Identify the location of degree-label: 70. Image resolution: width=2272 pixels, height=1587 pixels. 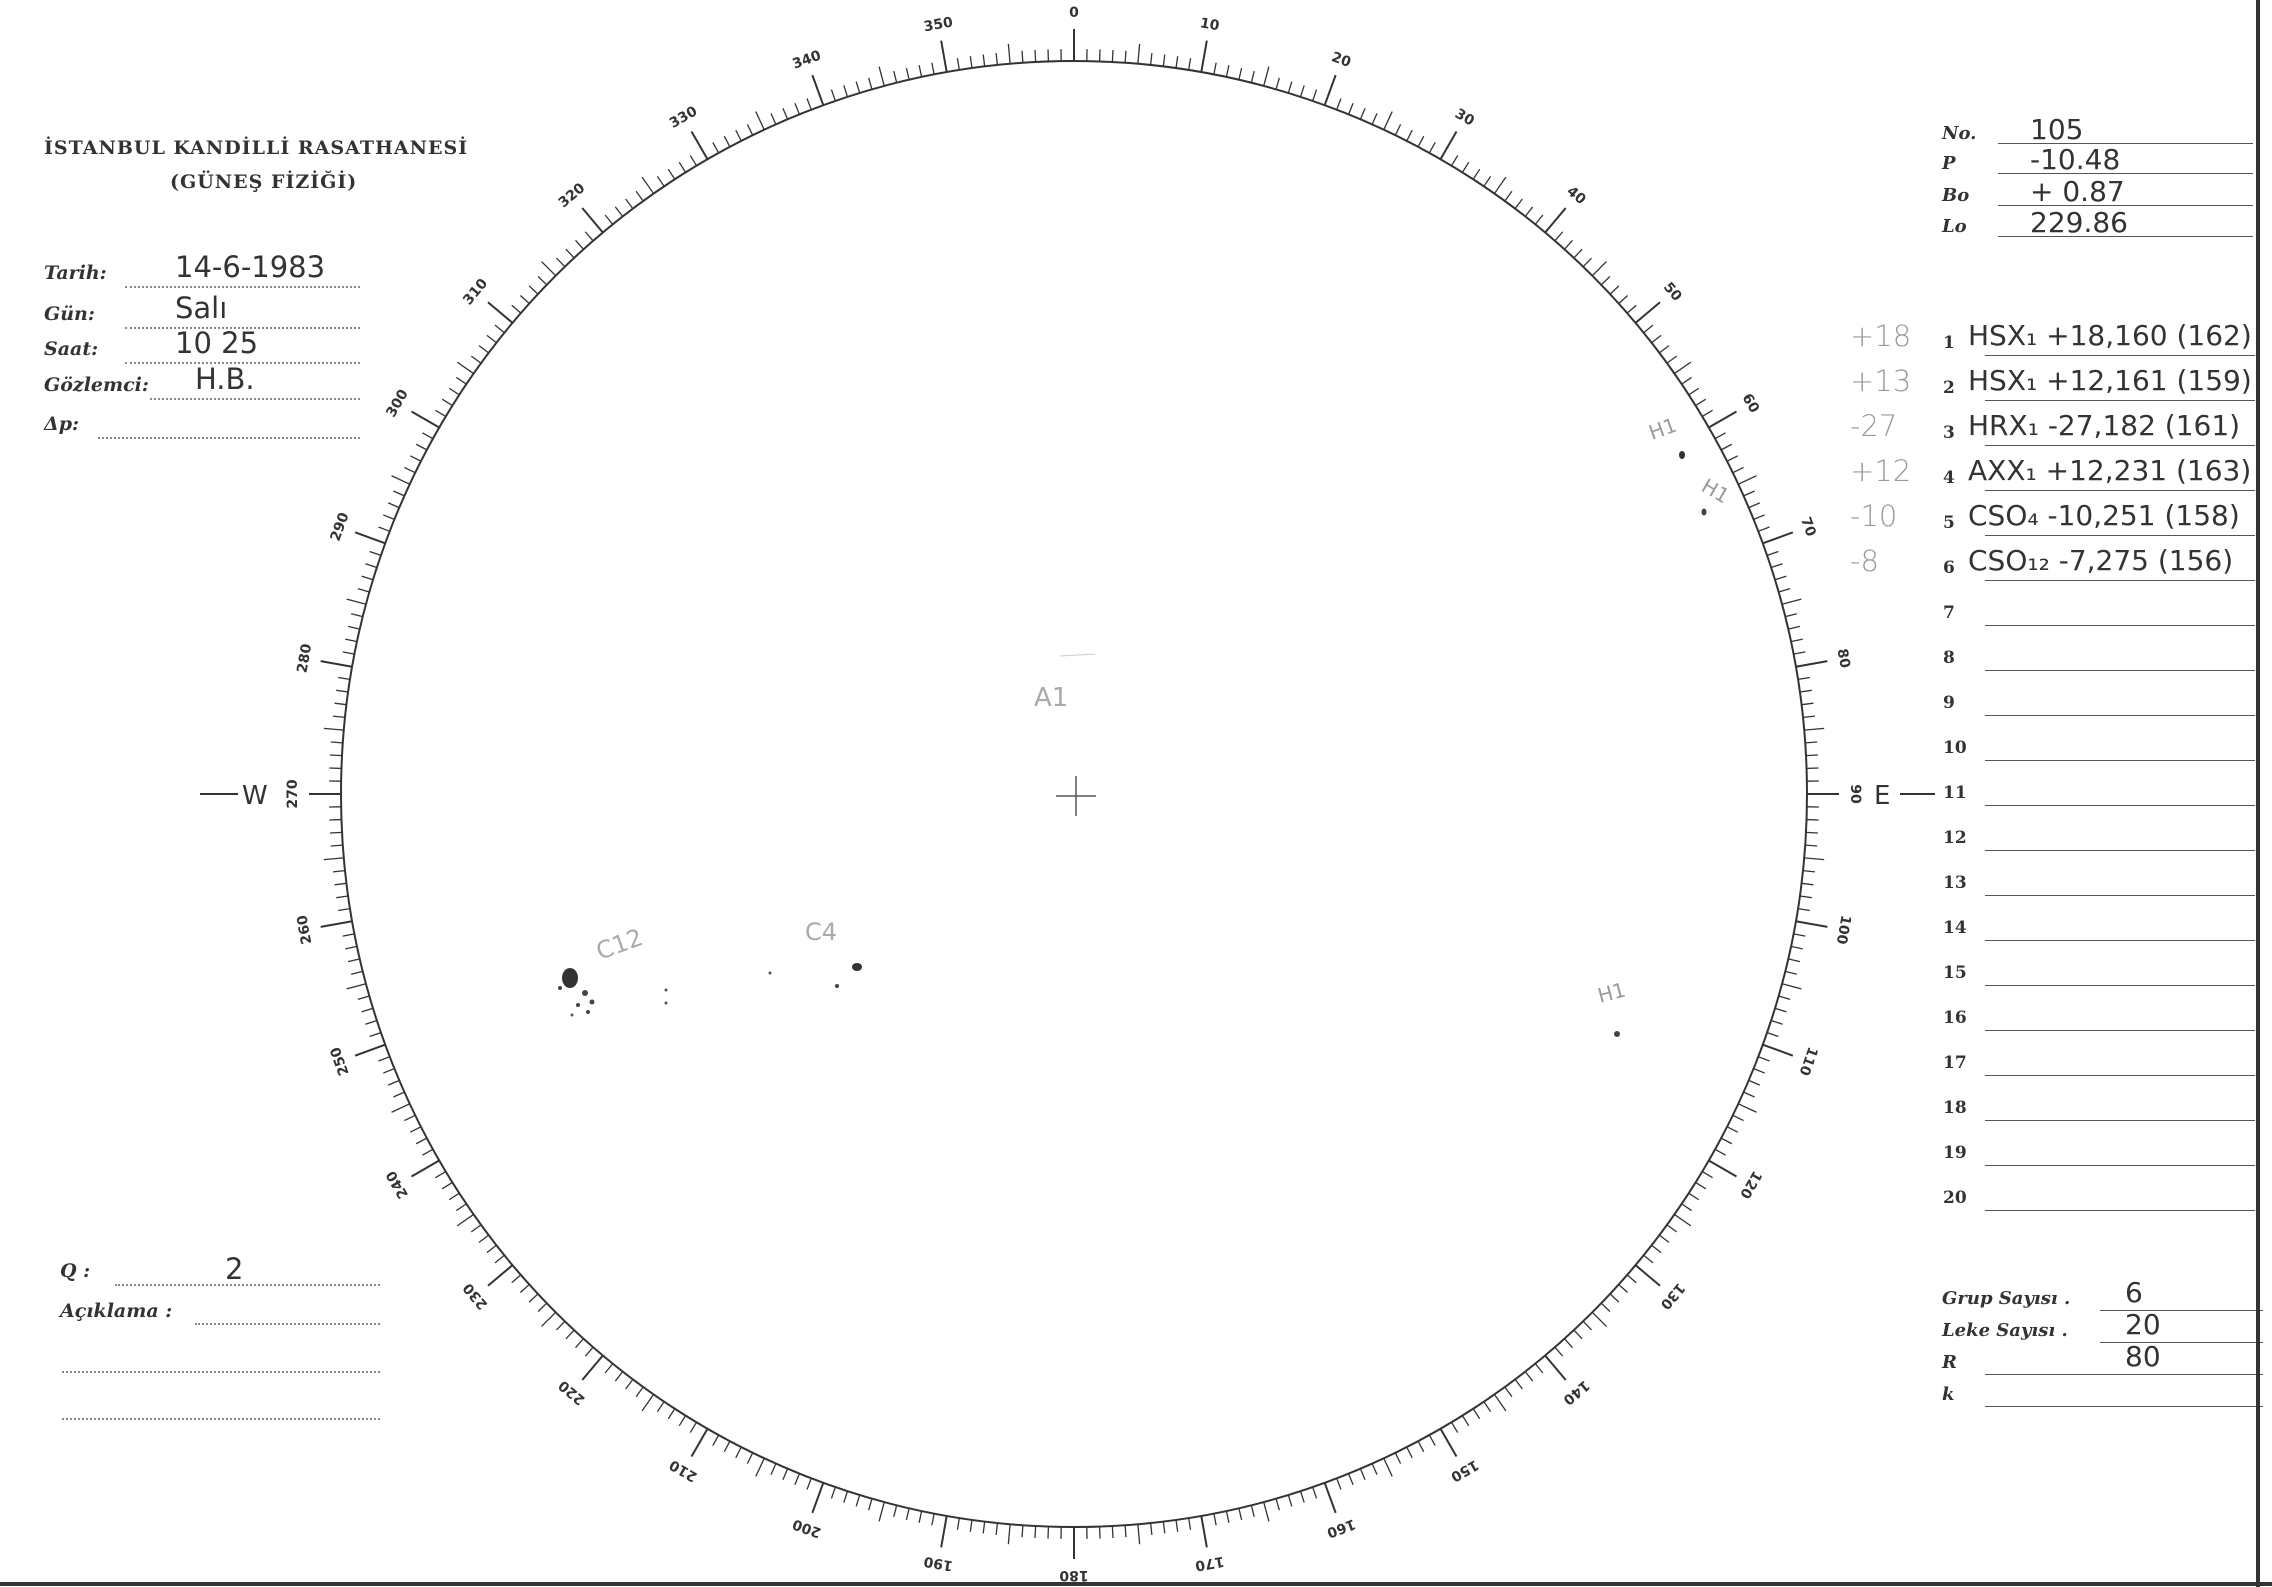
(1808, 527).